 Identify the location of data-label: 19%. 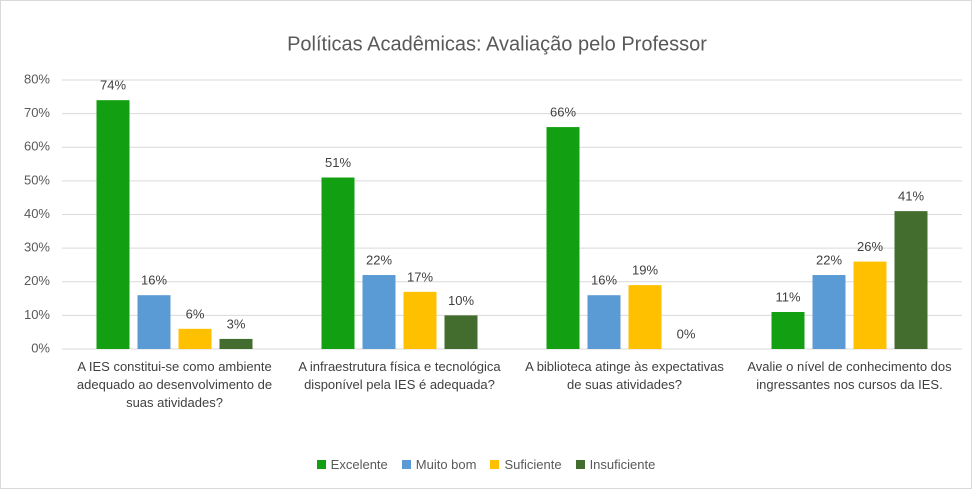
(645, 270).